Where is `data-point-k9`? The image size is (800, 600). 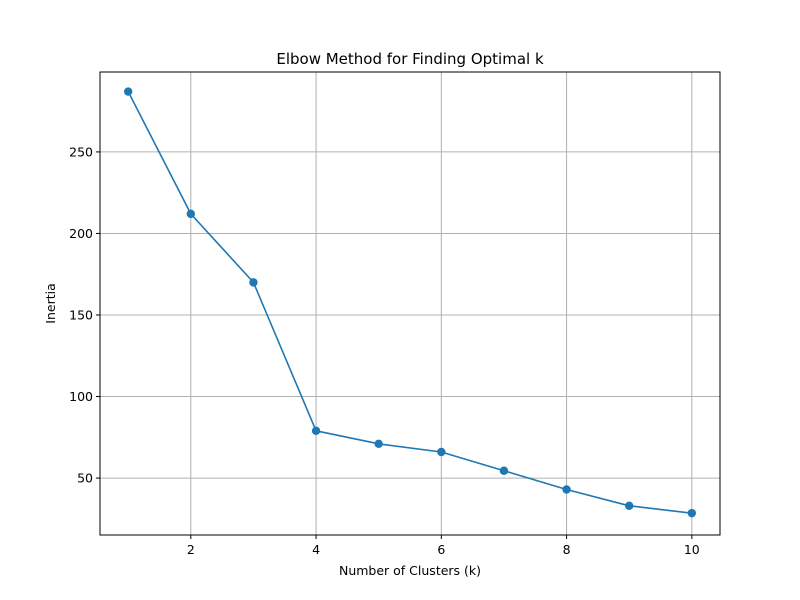 data-point-k9 is located at coordinates (629, 506).